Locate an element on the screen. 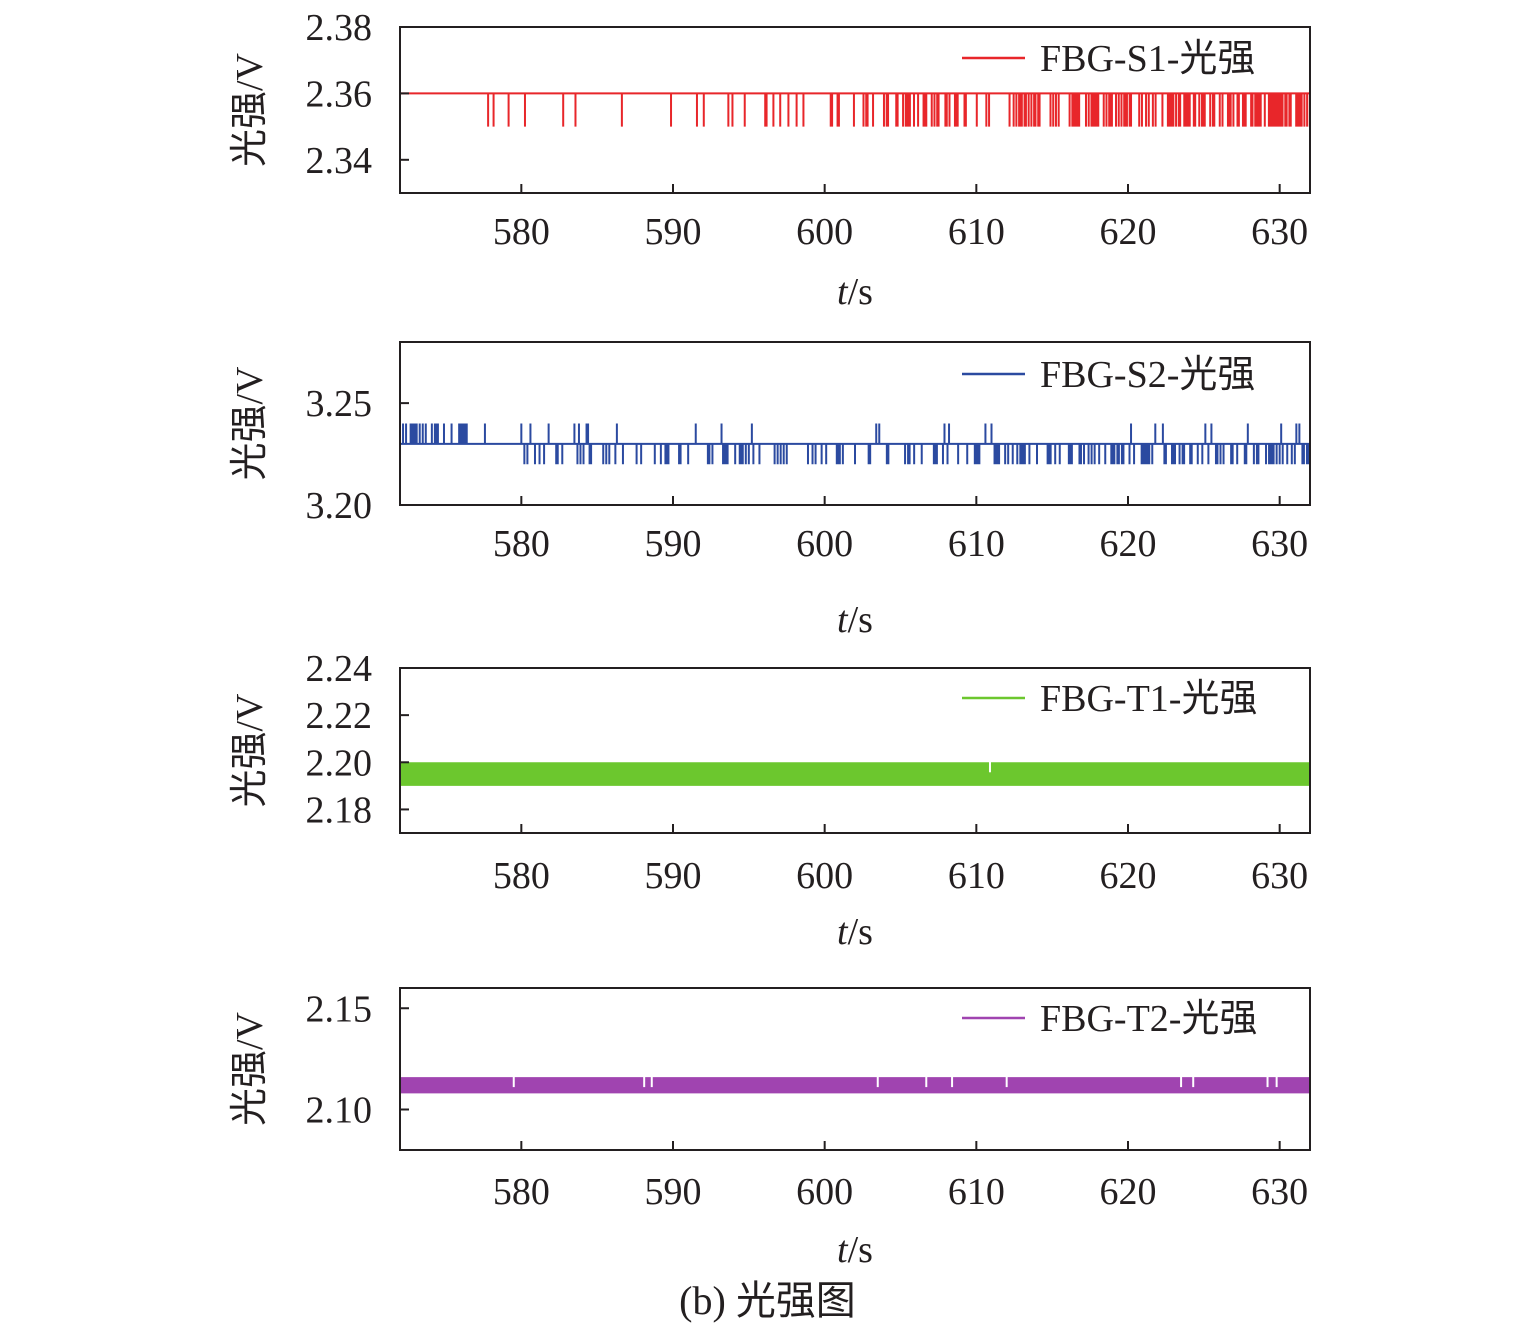 This screenshot has width=1535, height=1337. y-tick-label: 3.25 is located at coordinates (339, 404).